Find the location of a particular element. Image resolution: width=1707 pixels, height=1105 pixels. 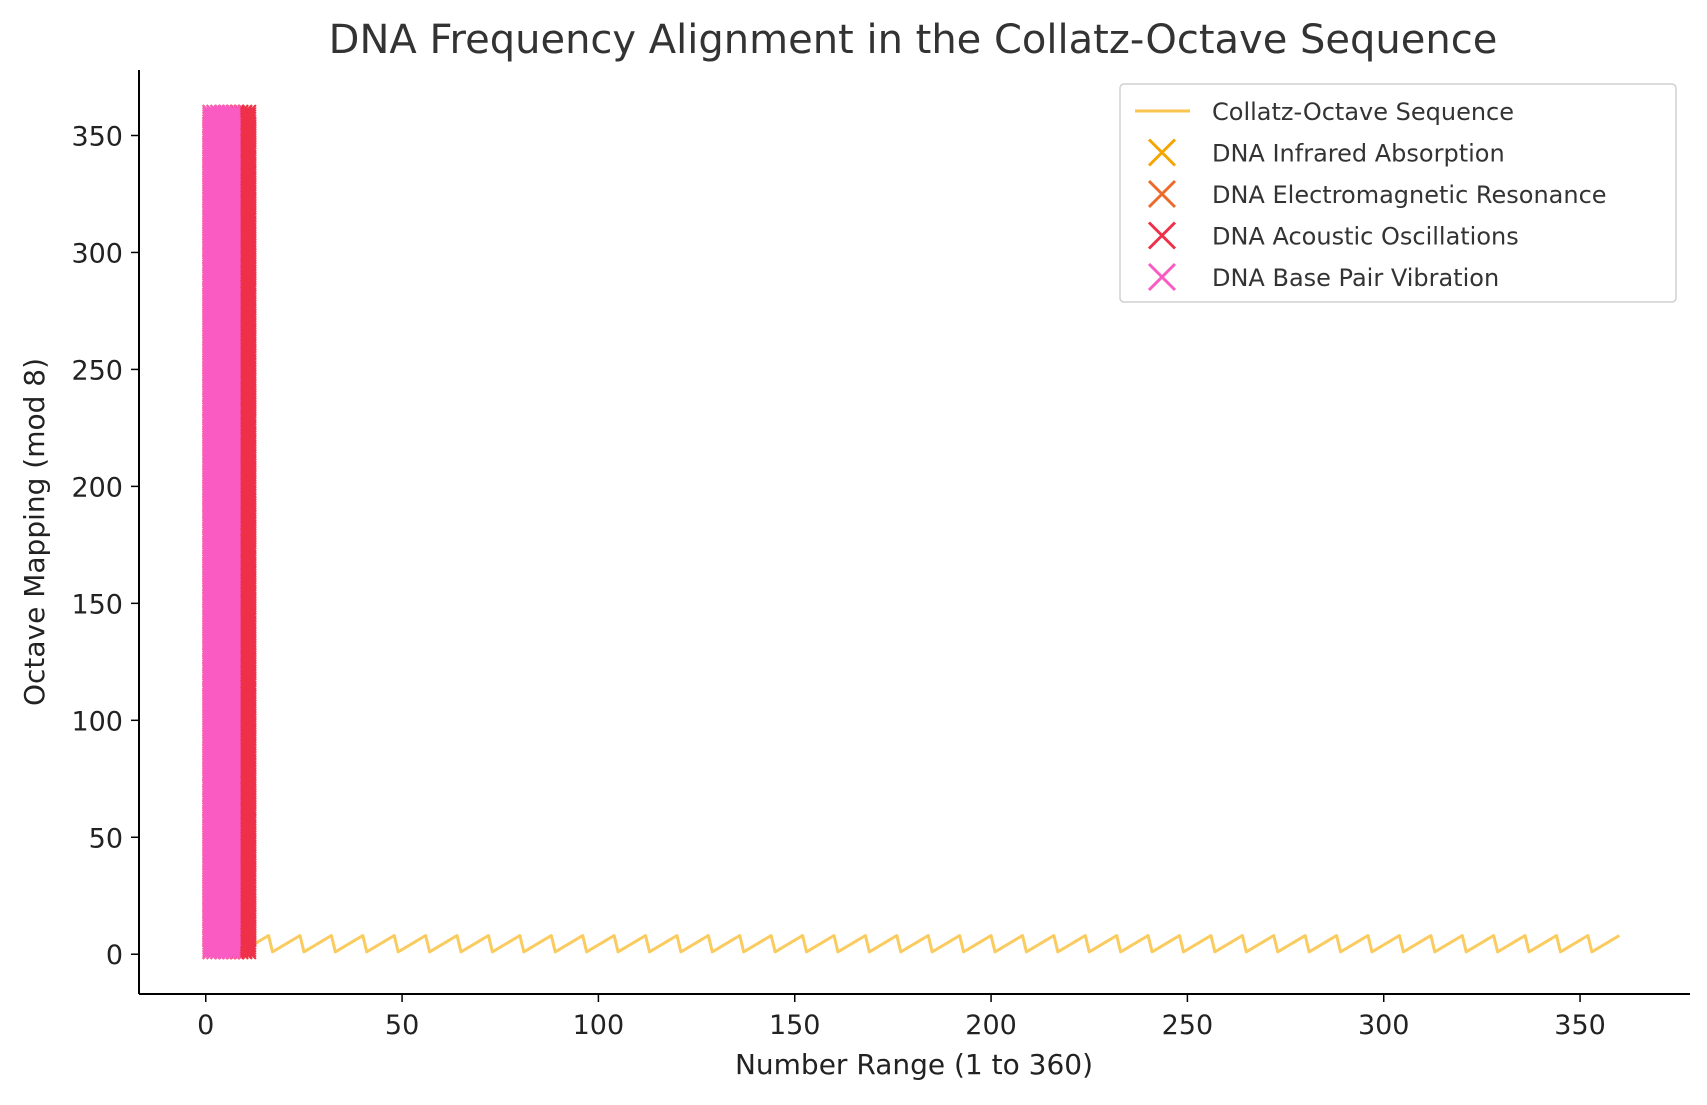

y-axis-label: Octave Mapping (mod 8) is located at coordinates (34, 532).